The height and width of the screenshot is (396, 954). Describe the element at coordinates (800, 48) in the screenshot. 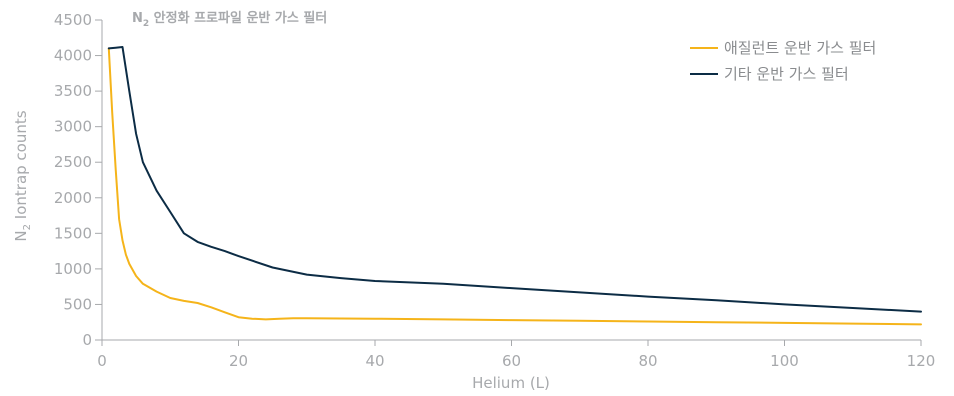

I see `legend-label-1: 애질런트 운반 가스 필터` at that location.